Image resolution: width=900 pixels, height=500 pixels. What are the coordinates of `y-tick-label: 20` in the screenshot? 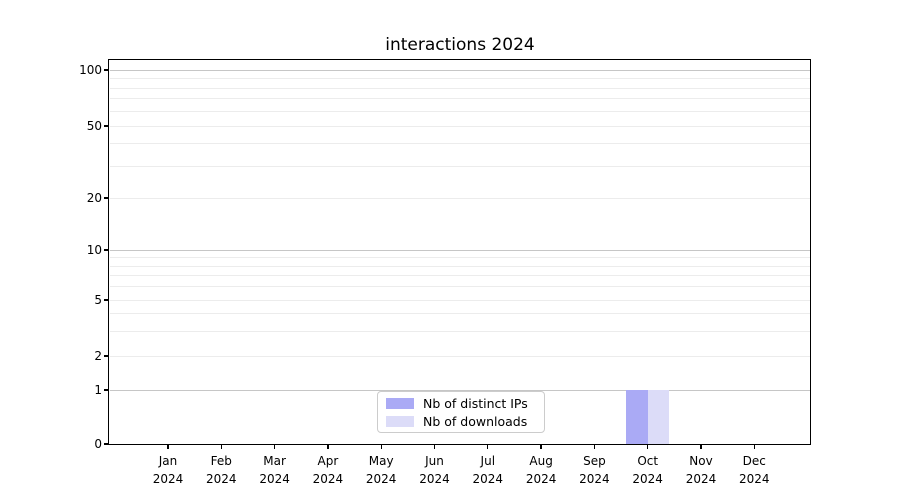 It's located at (94, 198).